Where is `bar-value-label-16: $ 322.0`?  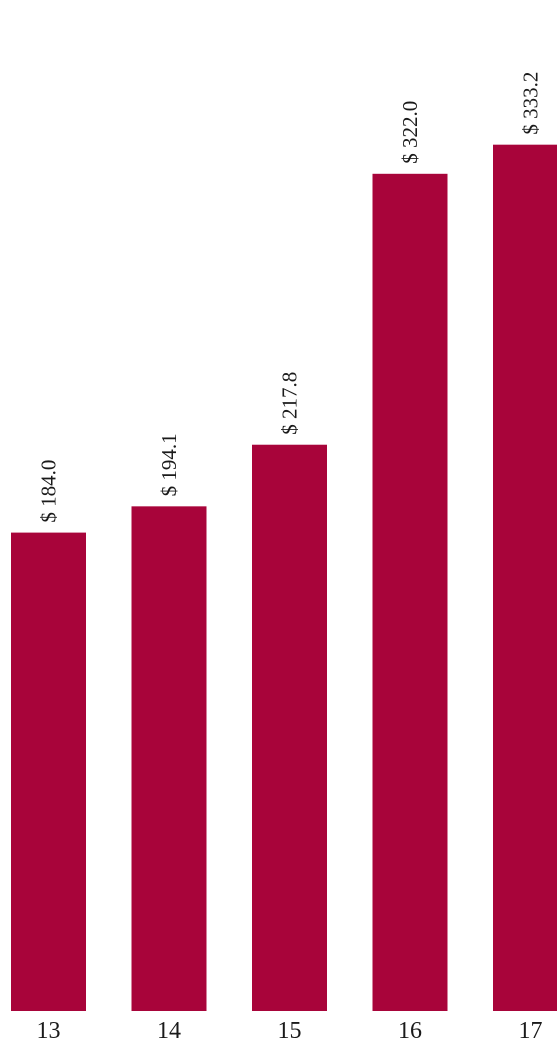 bar-value-label-16: $ 322.0 is located at coordinates (410, 132).